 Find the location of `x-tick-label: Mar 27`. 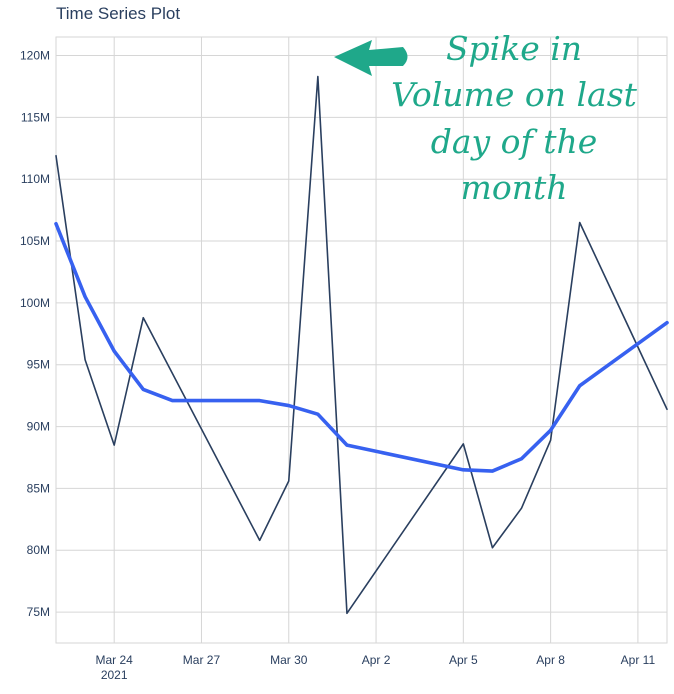

x-tick-label: Mar 27 is located at coordinates (202, 660).